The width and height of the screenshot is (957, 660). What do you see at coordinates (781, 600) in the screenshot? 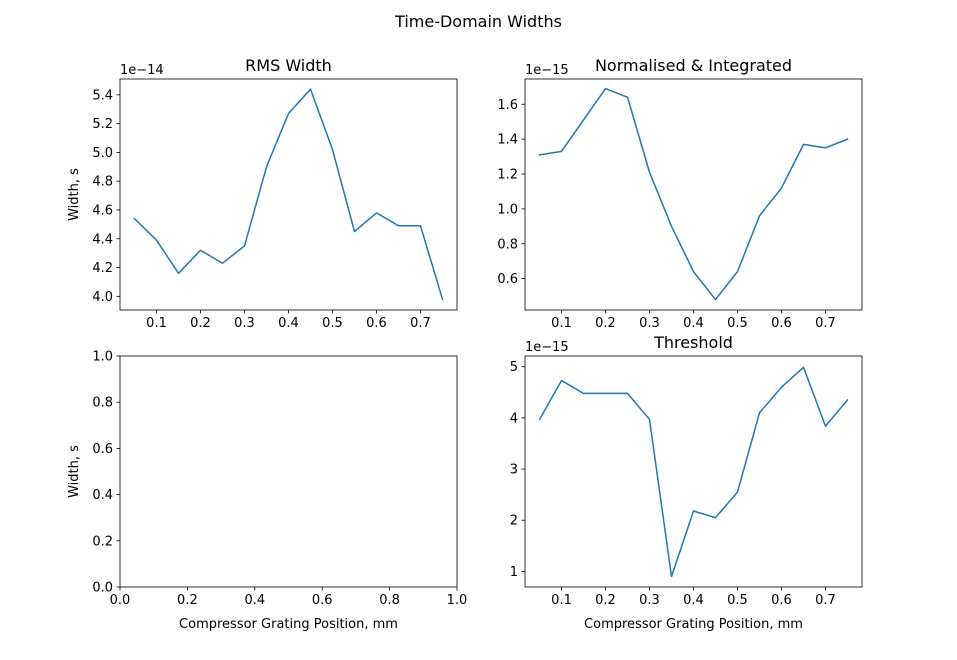
I see `panel-threshold-xtick-label: 0.6` at bounding box center [781, 600].